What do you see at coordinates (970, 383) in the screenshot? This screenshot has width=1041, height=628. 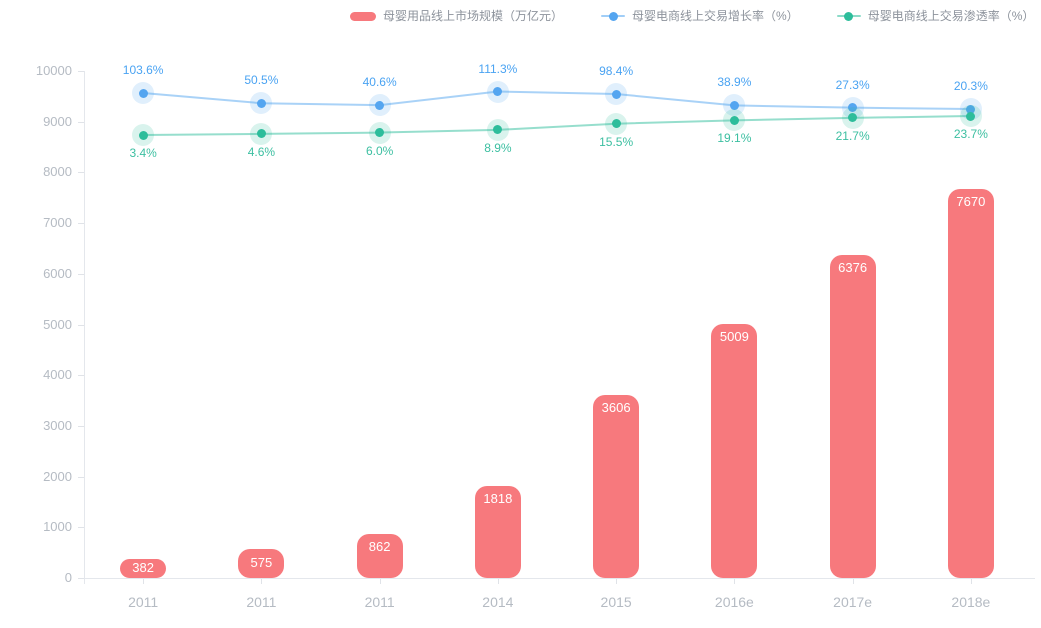 I see `bar-2018e` at bounding box center [970, 383].